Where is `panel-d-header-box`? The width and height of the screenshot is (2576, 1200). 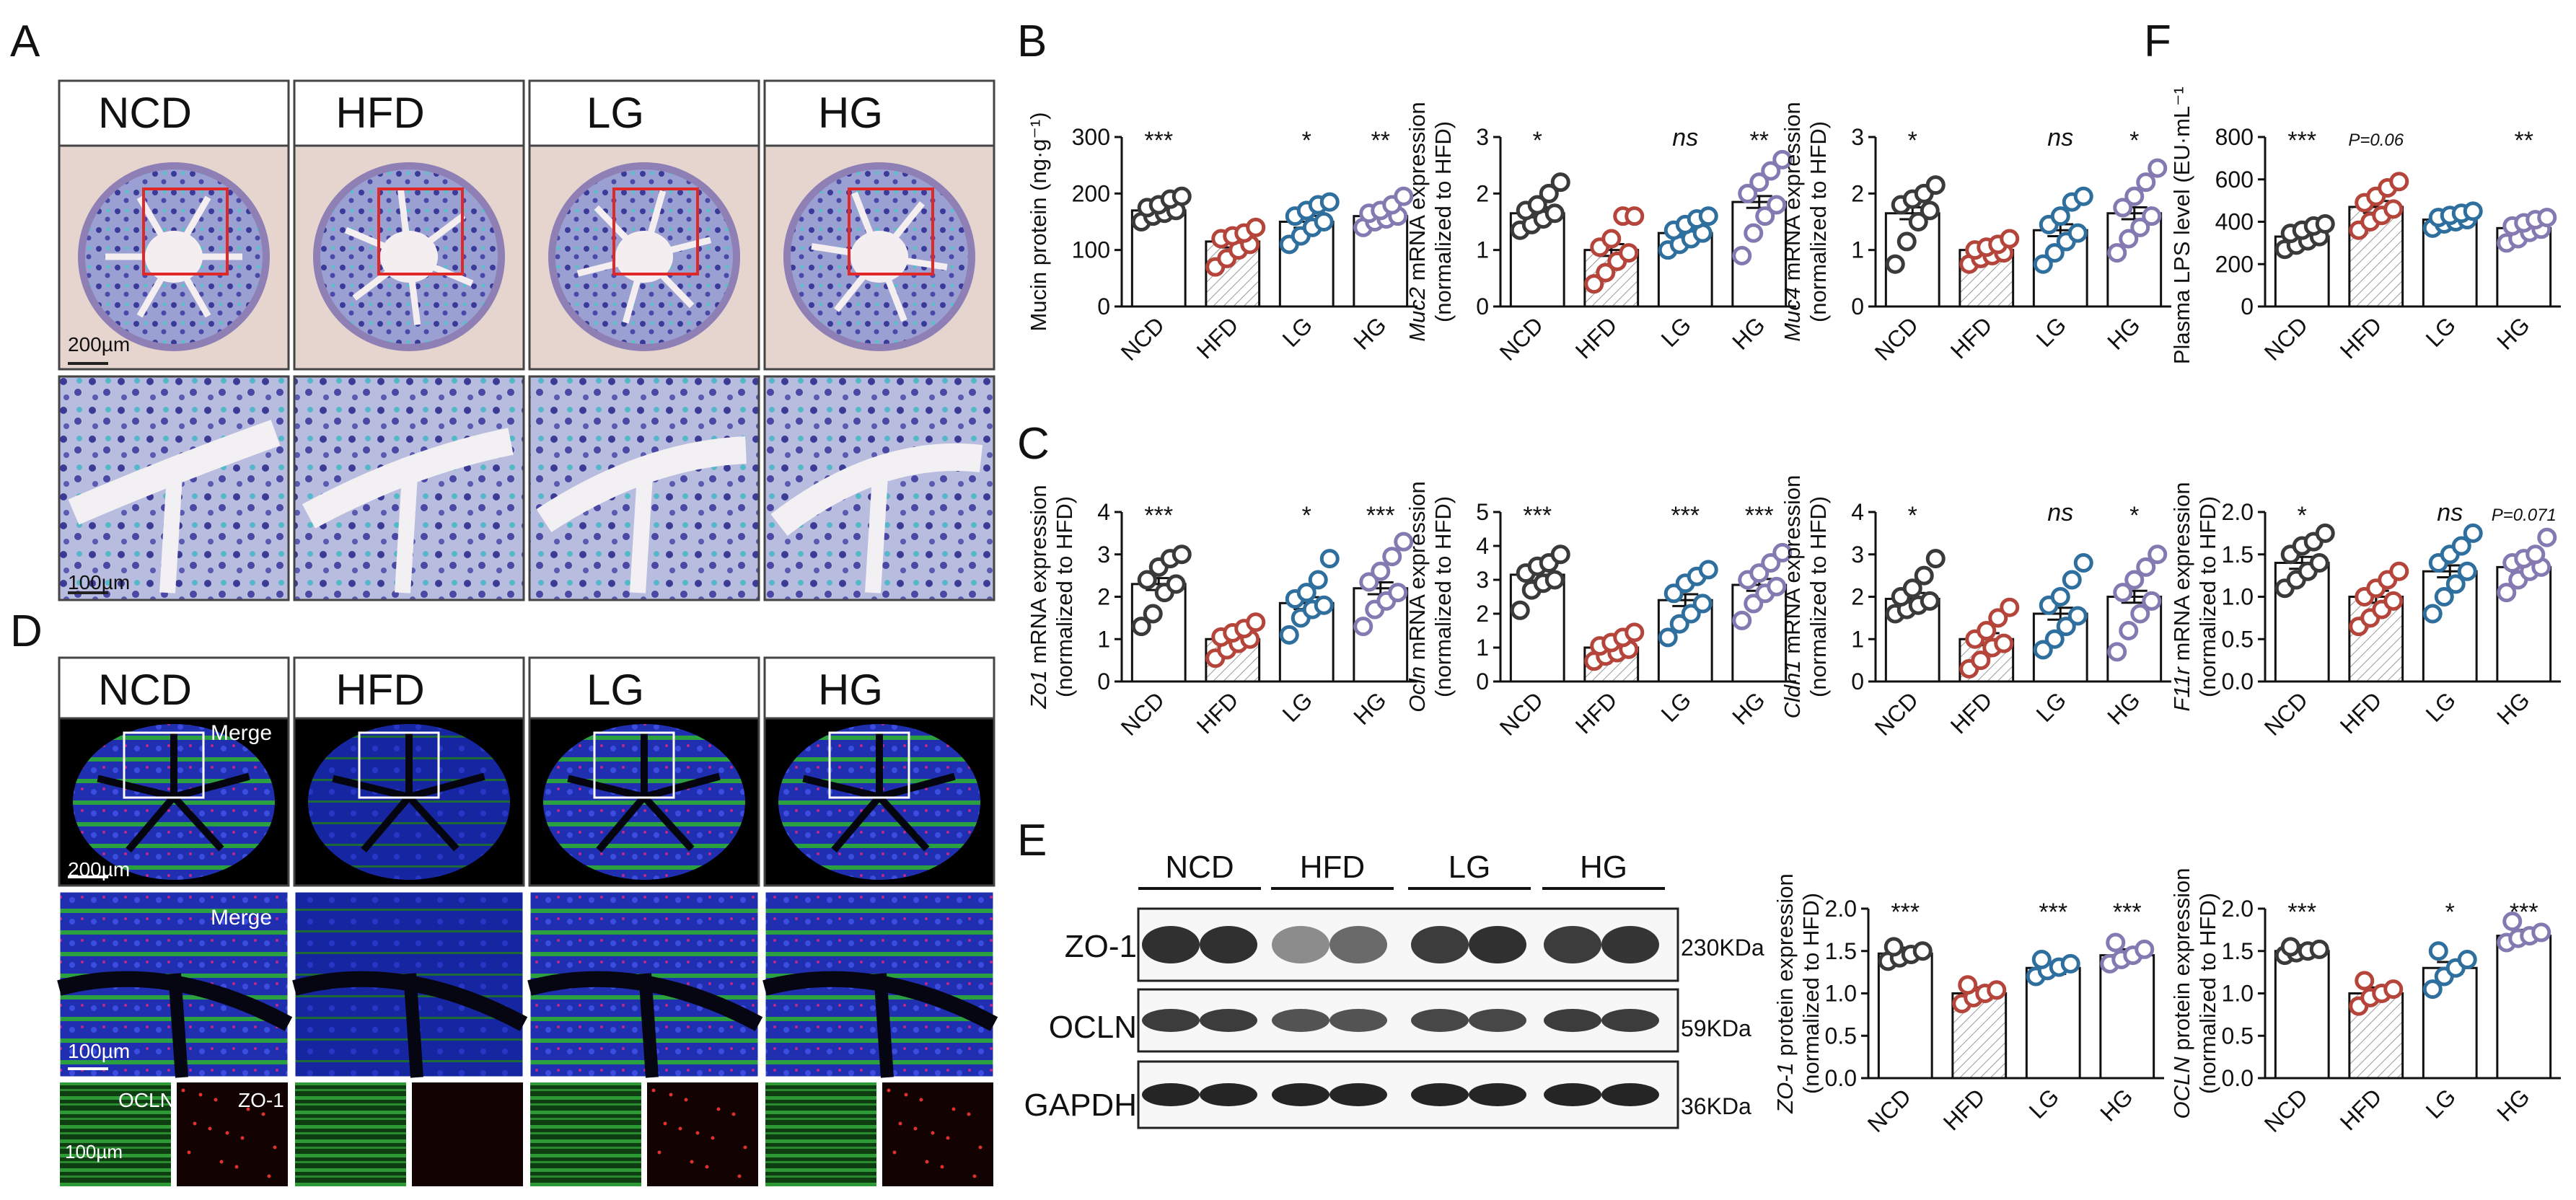
panel-d-header-box is located at coordinates (644, 688).